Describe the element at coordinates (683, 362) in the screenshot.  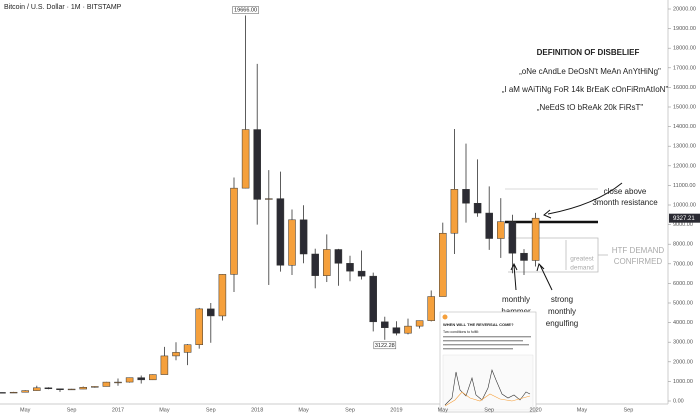
I see `y-tick-label: 2000.00` at that location.